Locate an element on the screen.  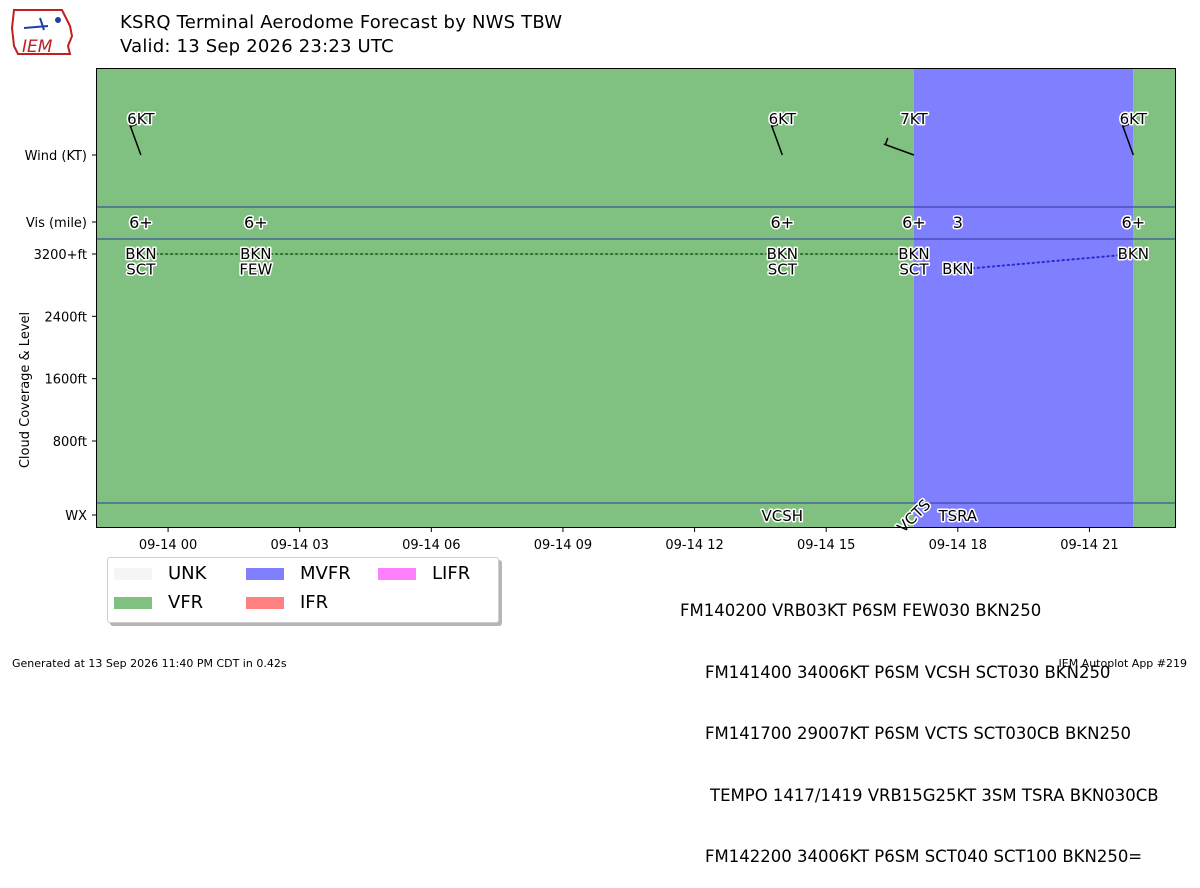
legend-label-vfr: VFR is located at coordinates (186, 602).